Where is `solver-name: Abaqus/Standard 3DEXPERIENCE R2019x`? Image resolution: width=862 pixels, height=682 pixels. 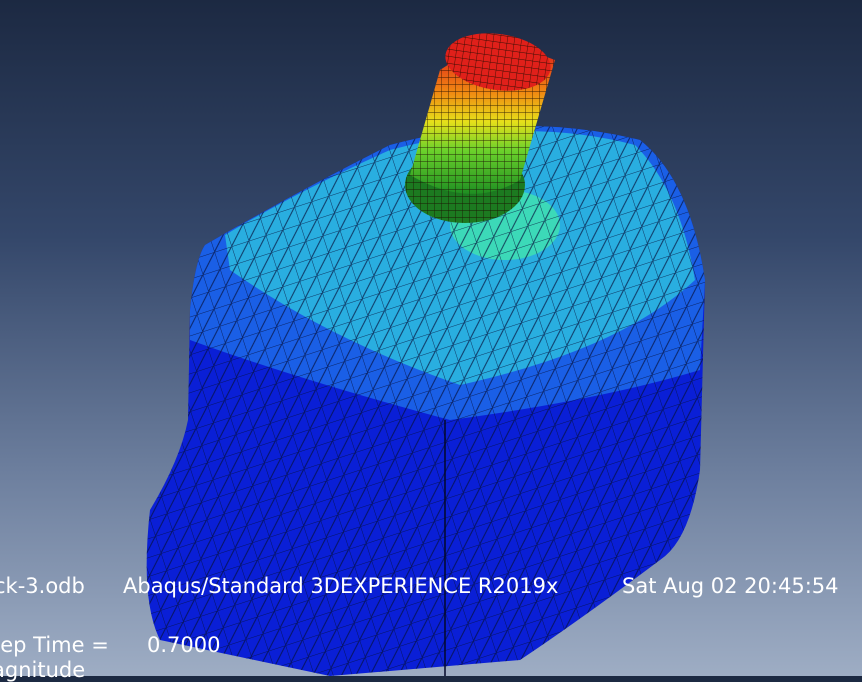 solver-name: Abaqus/Standard 3DEXPERIENCE R2019x is located at coordinates (341, 586).